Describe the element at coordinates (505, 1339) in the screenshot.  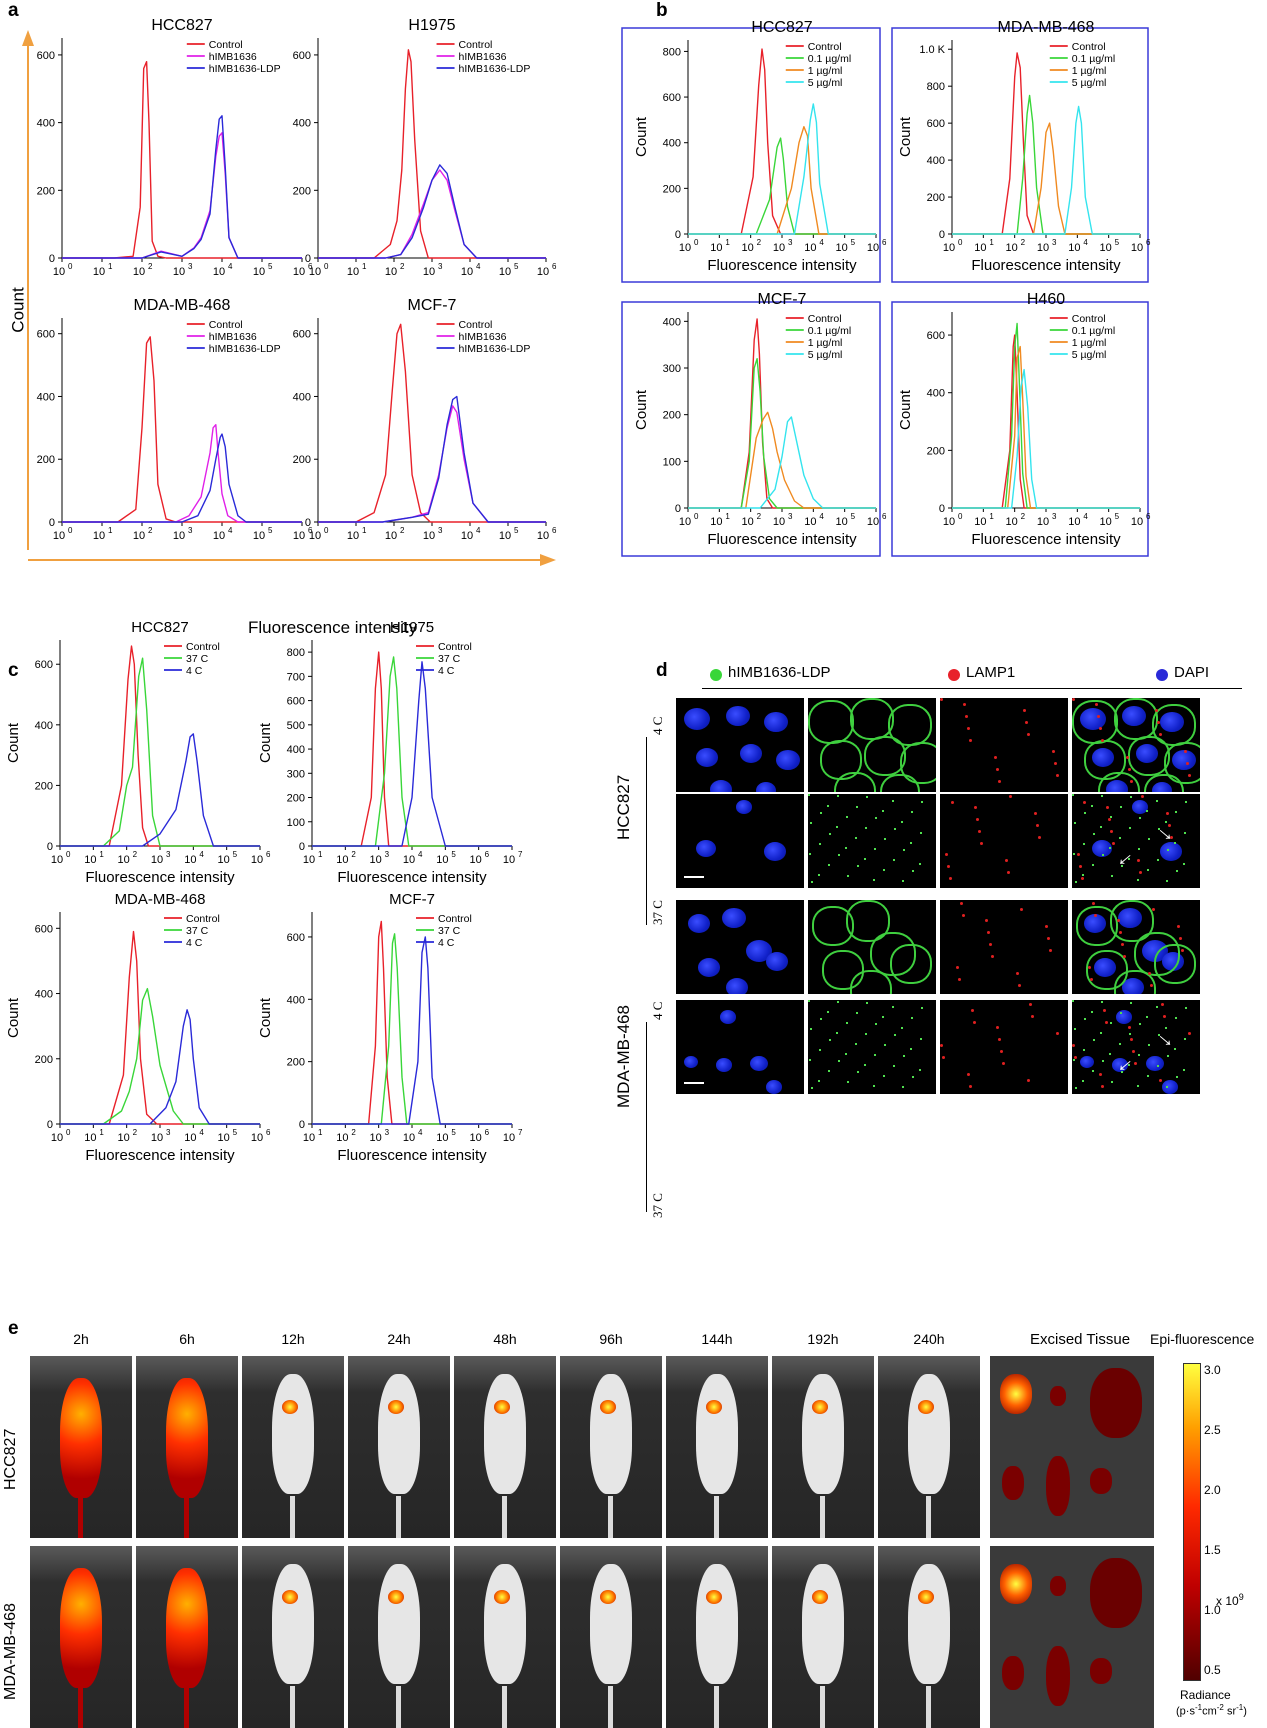
I see `timepoint-4: 48h` at that location.